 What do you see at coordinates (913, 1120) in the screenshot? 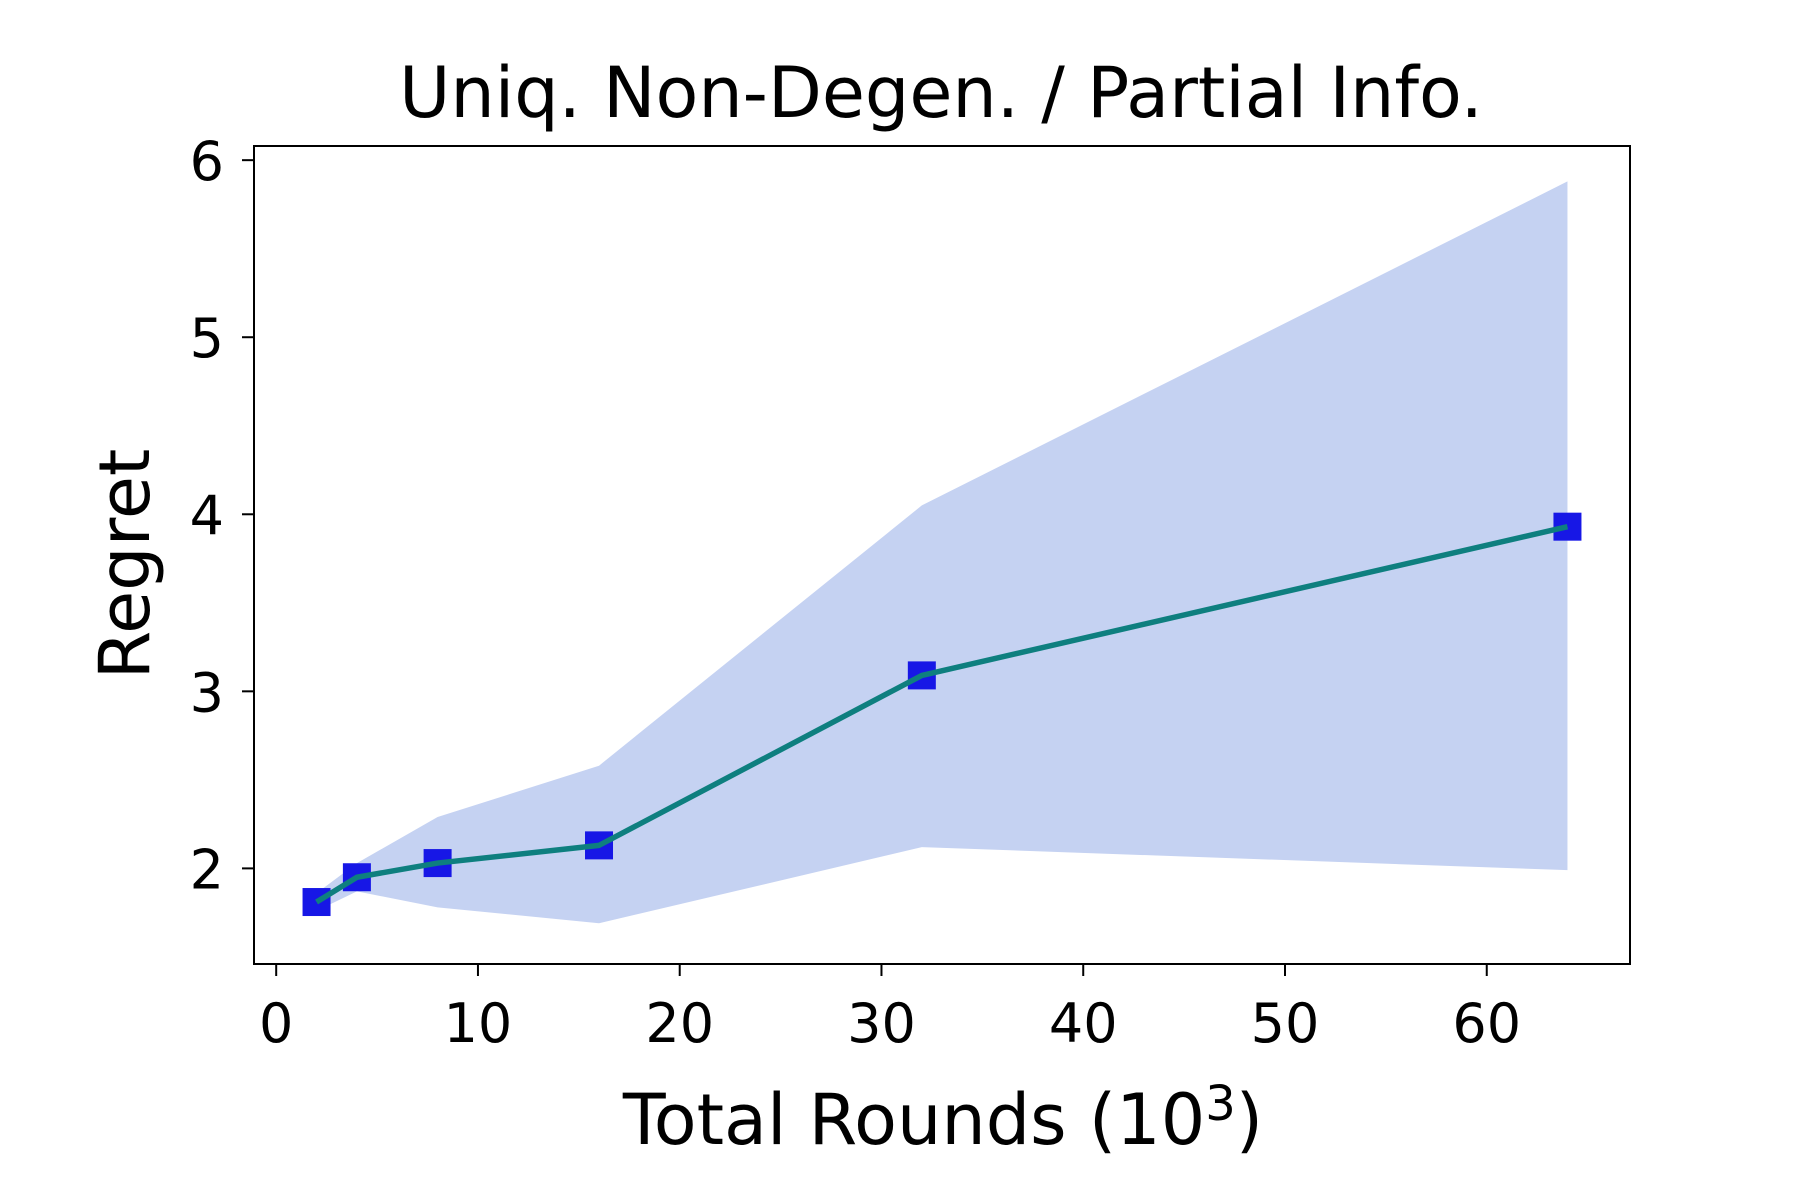
I see `x-axis-label-main: Total Rounds (10` at bounding box center [913, 1120].